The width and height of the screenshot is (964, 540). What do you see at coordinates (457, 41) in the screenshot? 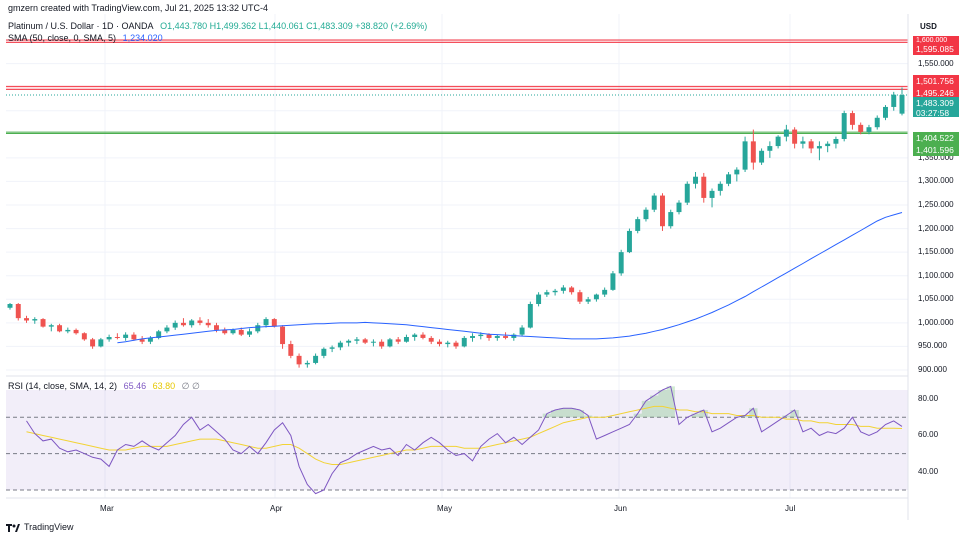
I see `resistance-zone` at bounding box center [457, 41].